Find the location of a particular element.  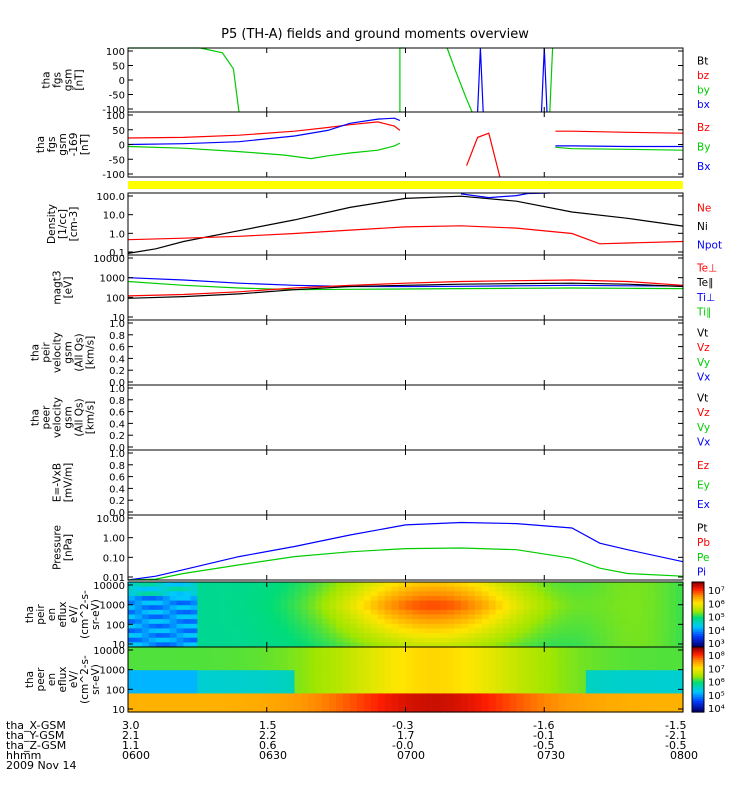

legend-entry: Pi is located at coordinates (701, 573).